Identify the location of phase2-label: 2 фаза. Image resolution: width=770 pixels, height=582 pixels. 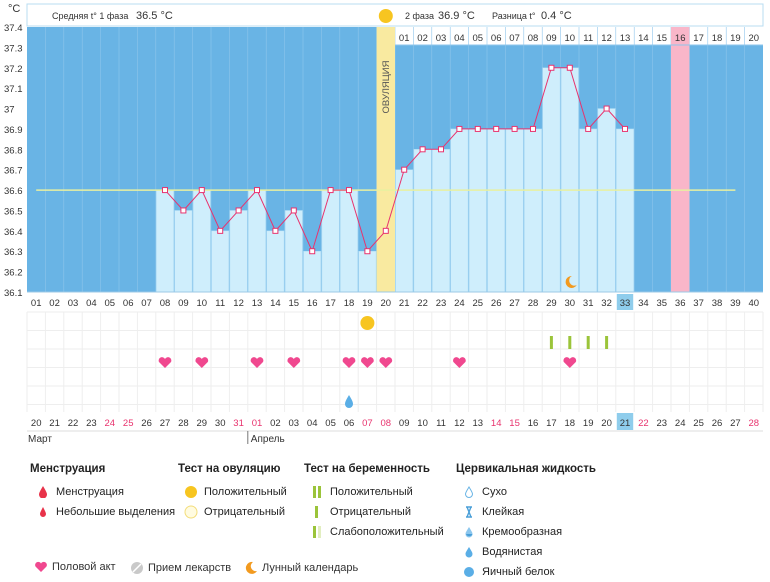
(419, 16).